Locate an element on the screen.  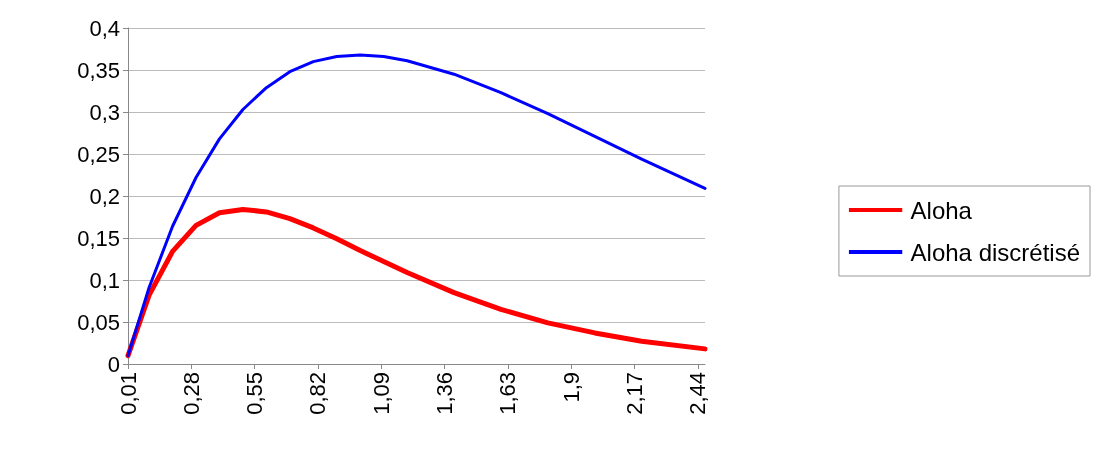
x-tick-label: 0,82 is located at coordinates (318, 393).